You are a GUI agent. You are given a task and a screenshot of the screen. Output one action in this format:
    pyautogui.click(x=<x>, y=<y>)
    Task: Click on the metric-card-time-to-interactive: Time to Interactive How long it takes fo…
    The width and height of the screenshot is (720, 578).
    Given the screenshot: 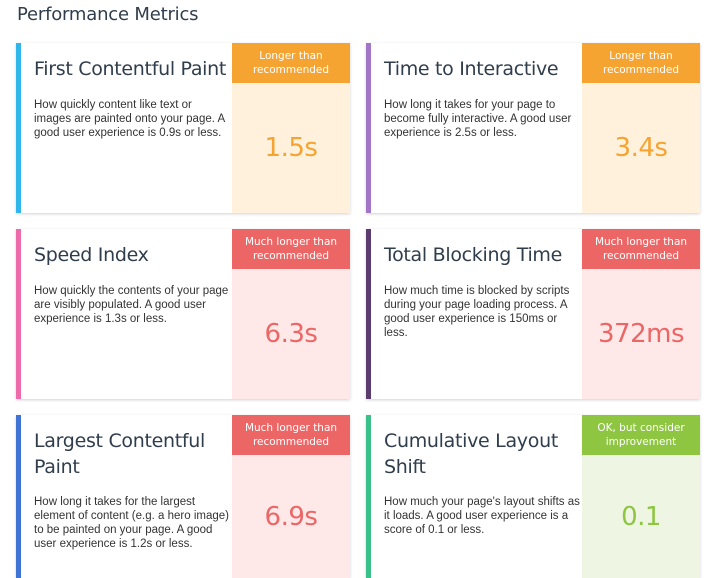 What is the action you would take?
    pyautogui.click(x=533, y=128)
    